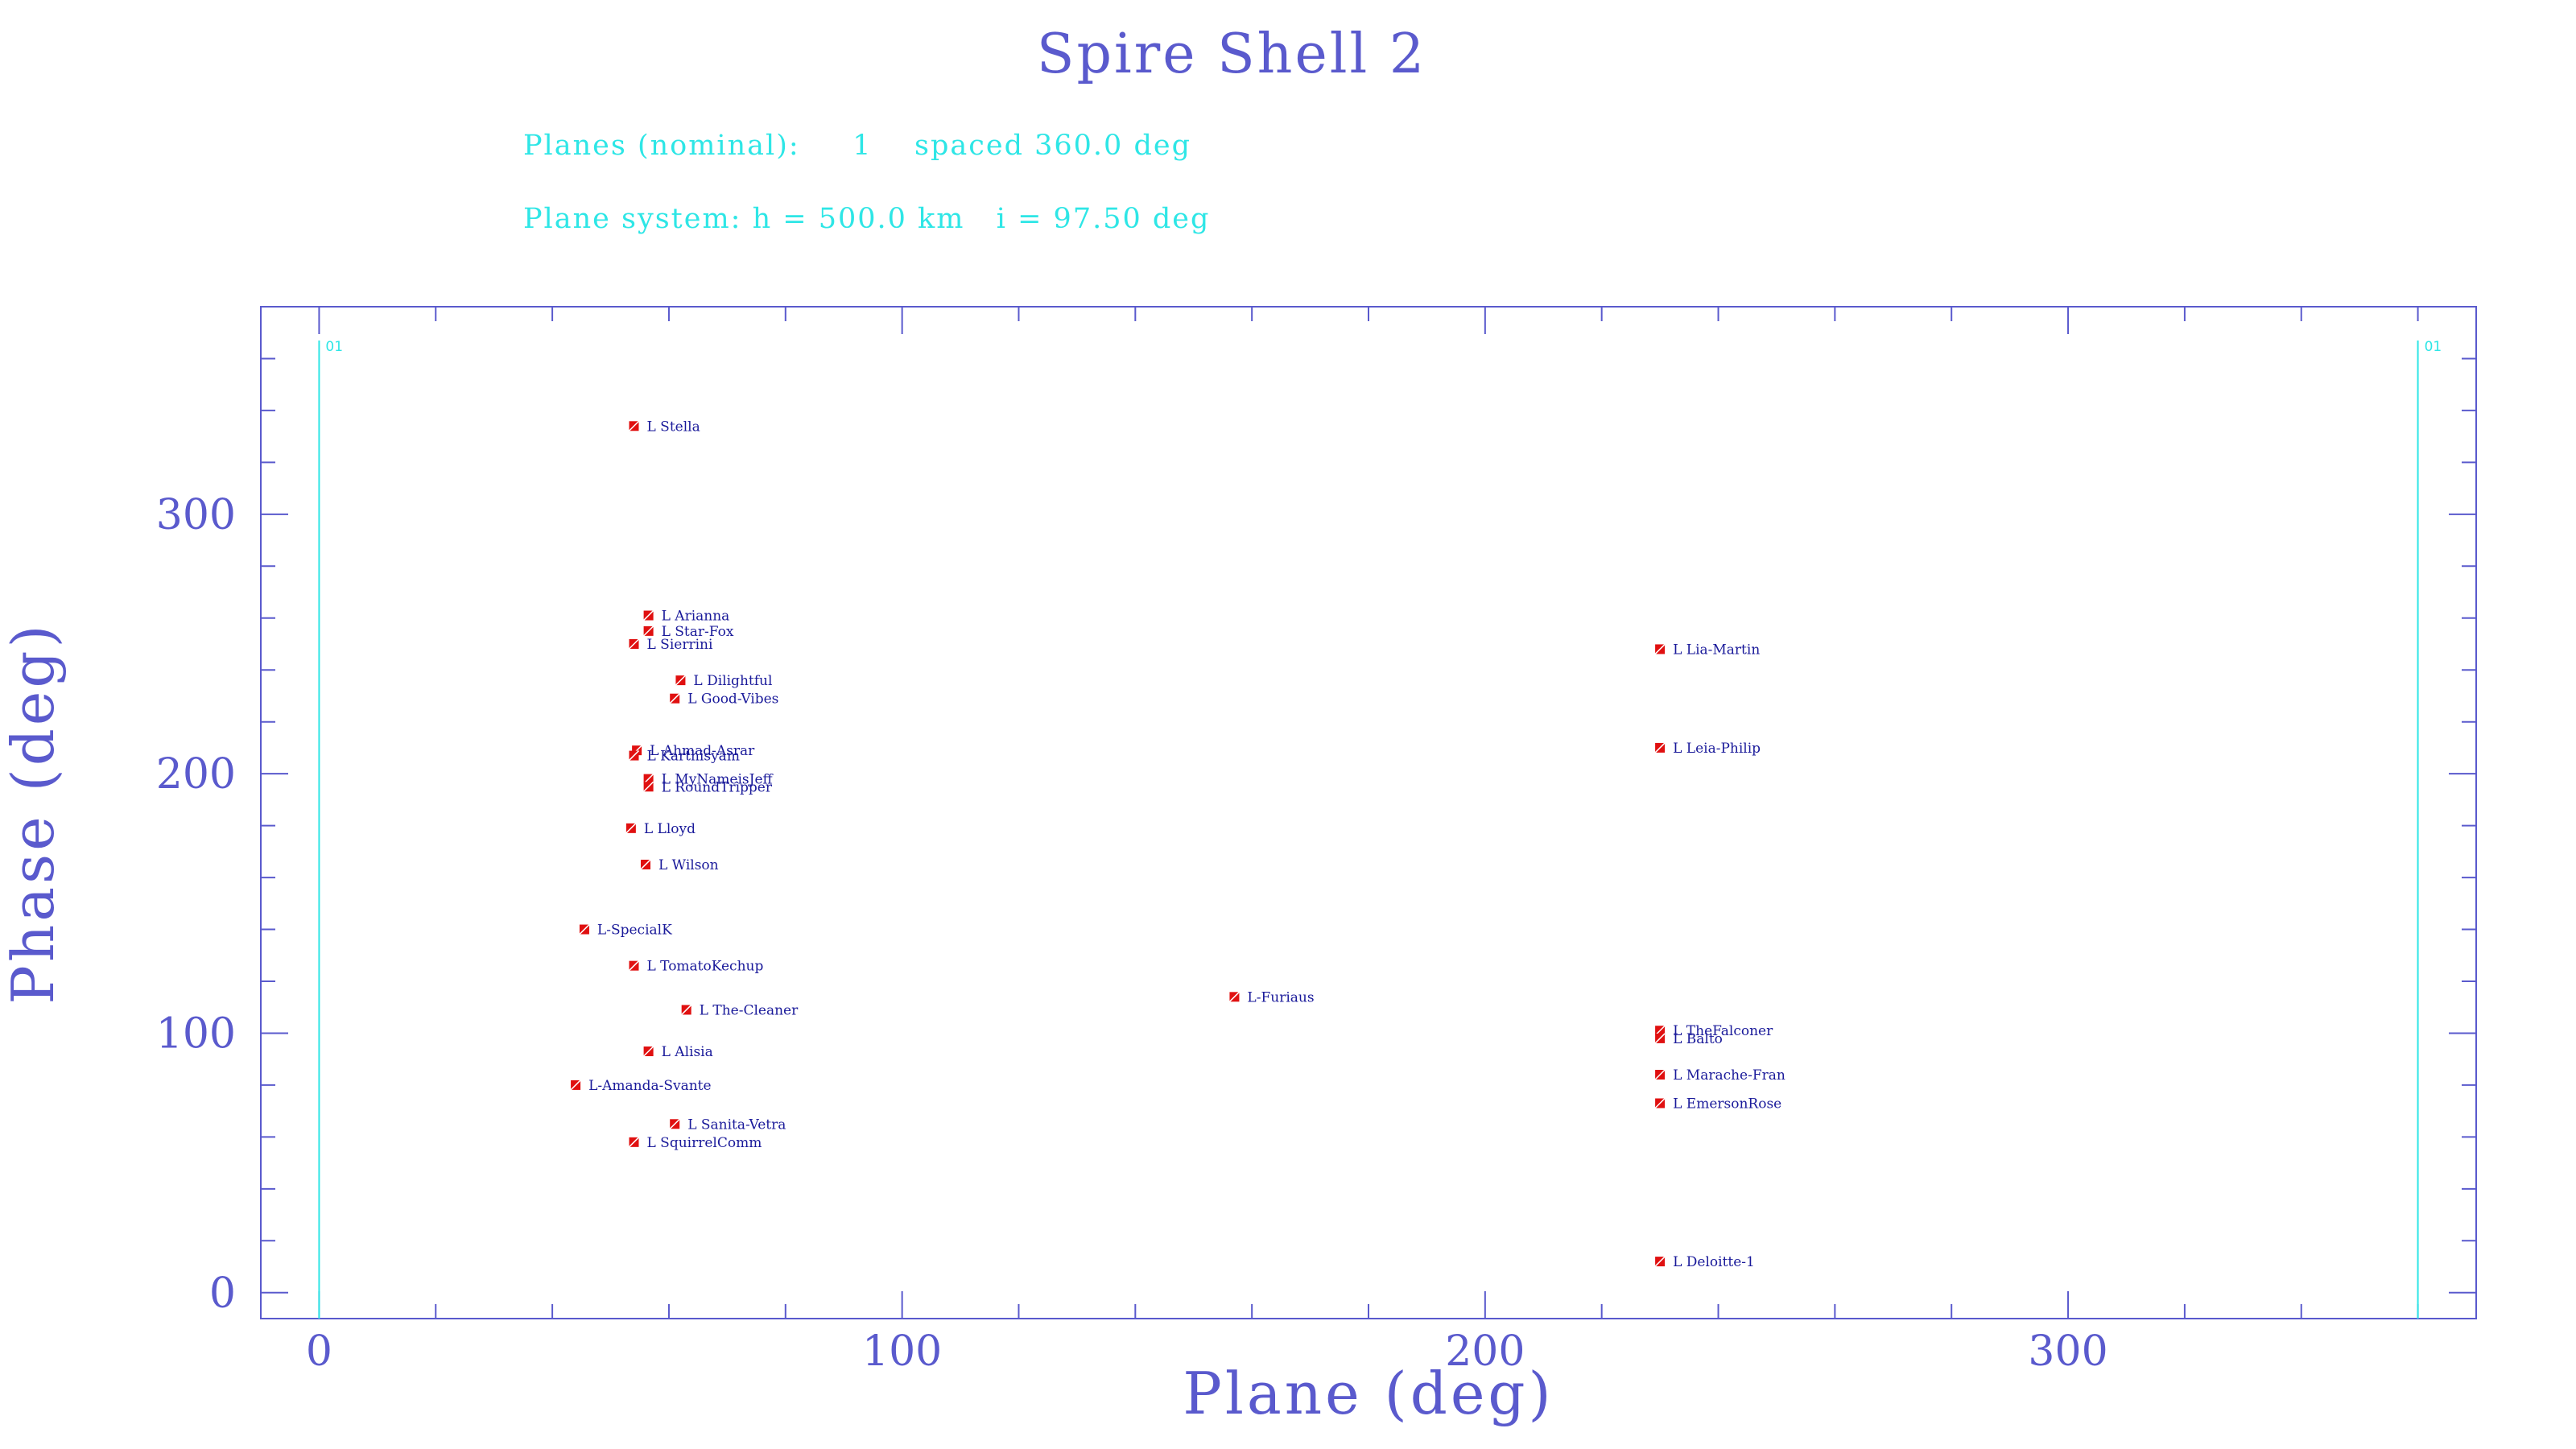 Image resolution: width=2576 pixels, height=1449 pixels. What do you see at coordinates (688, 865) in the screenshot?
I see `satellite-label: L Wilson` at bounding box center [688, 865].